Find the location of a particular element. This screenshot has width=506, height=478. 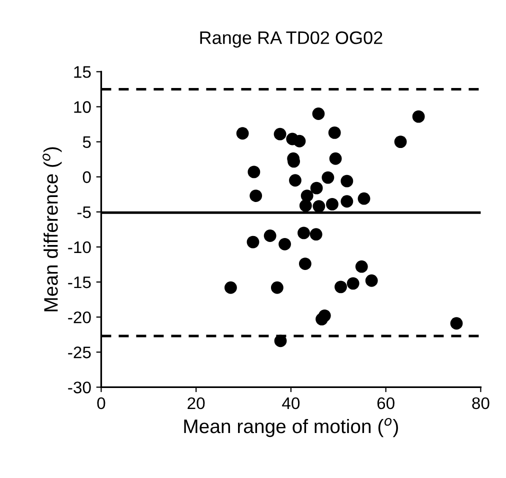

y-tick-label: 0 is located at coordinates (86, 177).